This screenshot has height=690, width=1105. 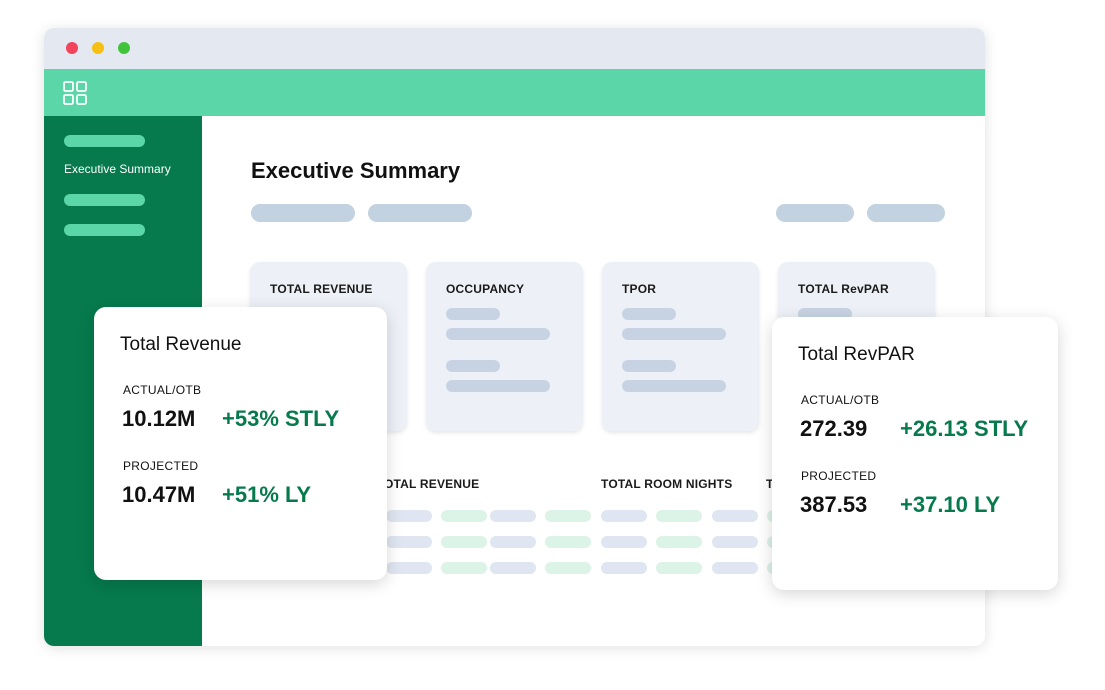 What do you see at coordinates (680, 346) in the screenshot?
I see `kpi-card-tpor: TPOR` at bounding box center [680, 346].